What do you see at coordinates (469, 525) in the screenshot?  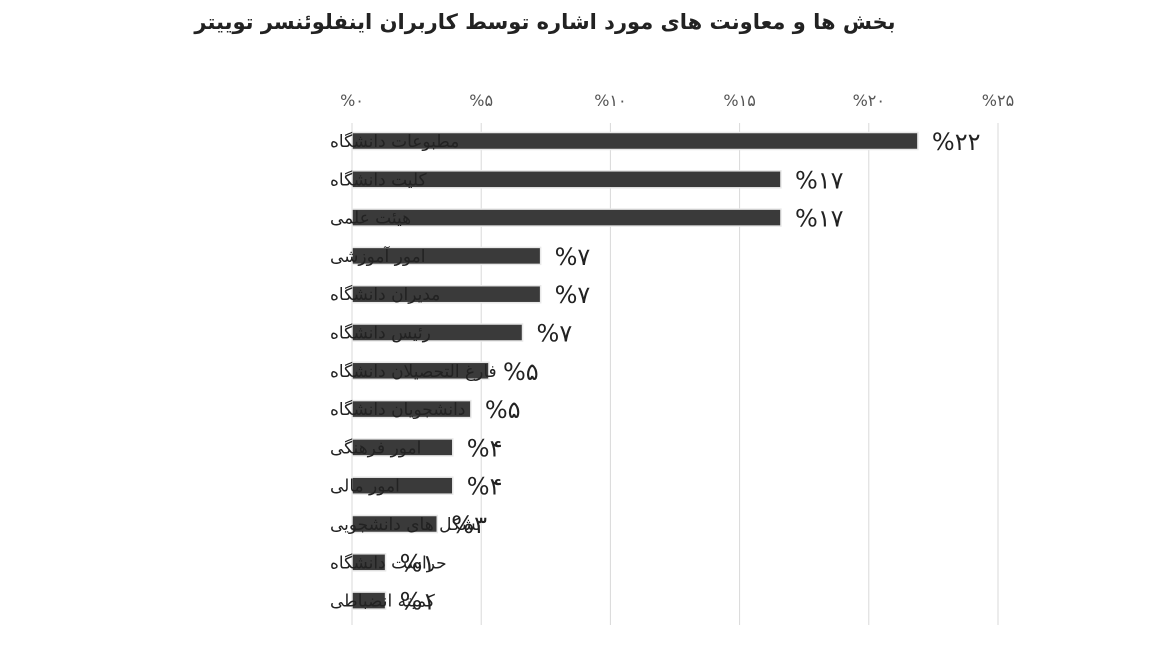 I see `data-label: %۳` at bounding box center [469, 525].